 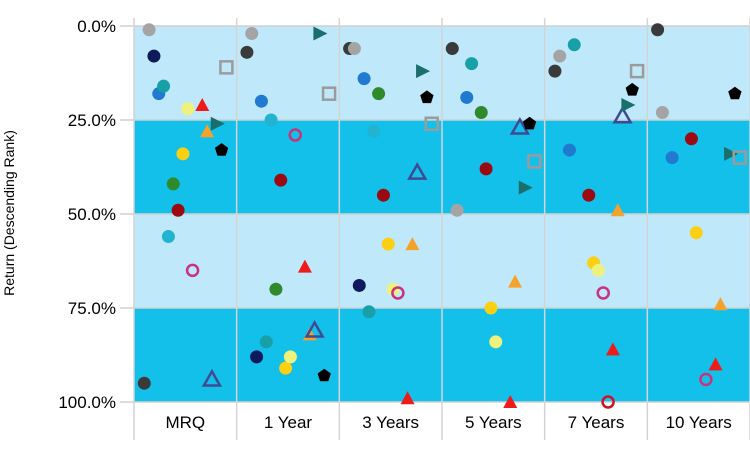 I want to click on y-axis: 0.0% 25.0% 50.0% 75.0% 100.0%, so click(x=87, y=214).